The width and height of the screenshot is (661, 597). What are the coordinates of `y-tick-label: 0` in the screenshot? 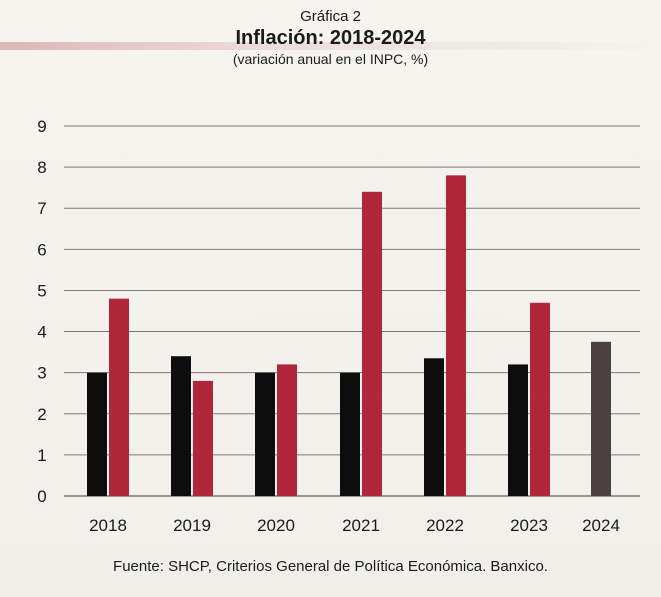 It's located at (41, 496).